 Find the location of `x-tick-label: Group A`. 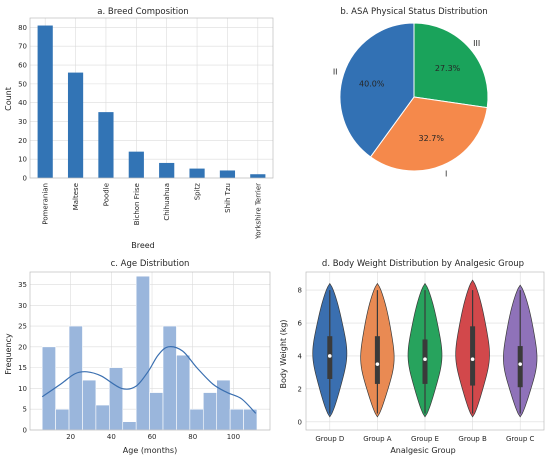

x-tick-label: Group A is located at coordinates (377, 439).